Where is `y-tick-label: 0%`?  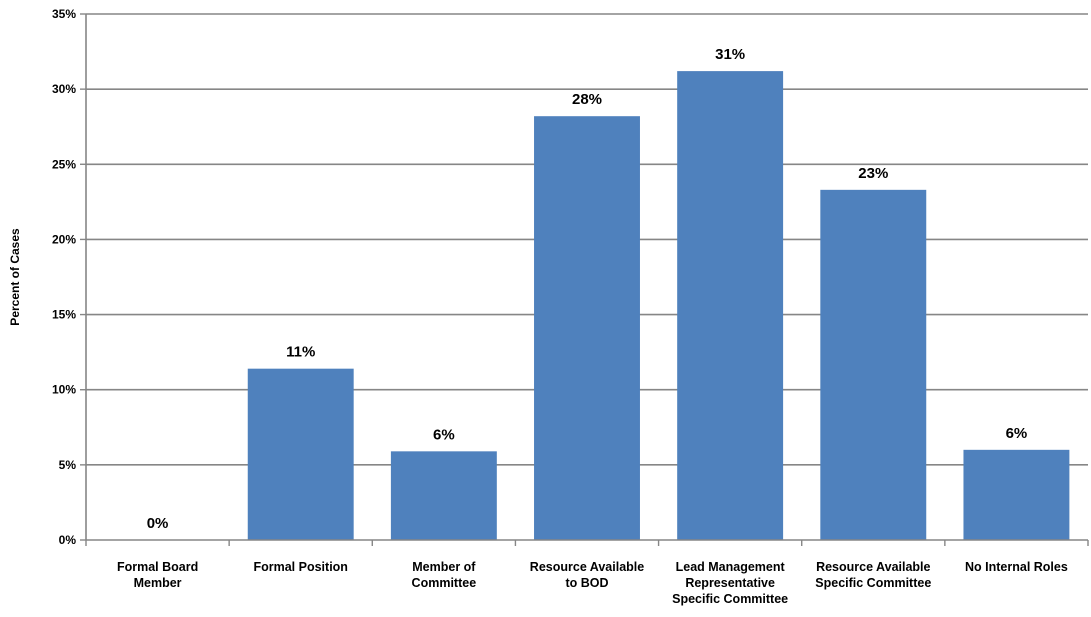
y-tick-label: 0% is located at coordinates (68, 540).